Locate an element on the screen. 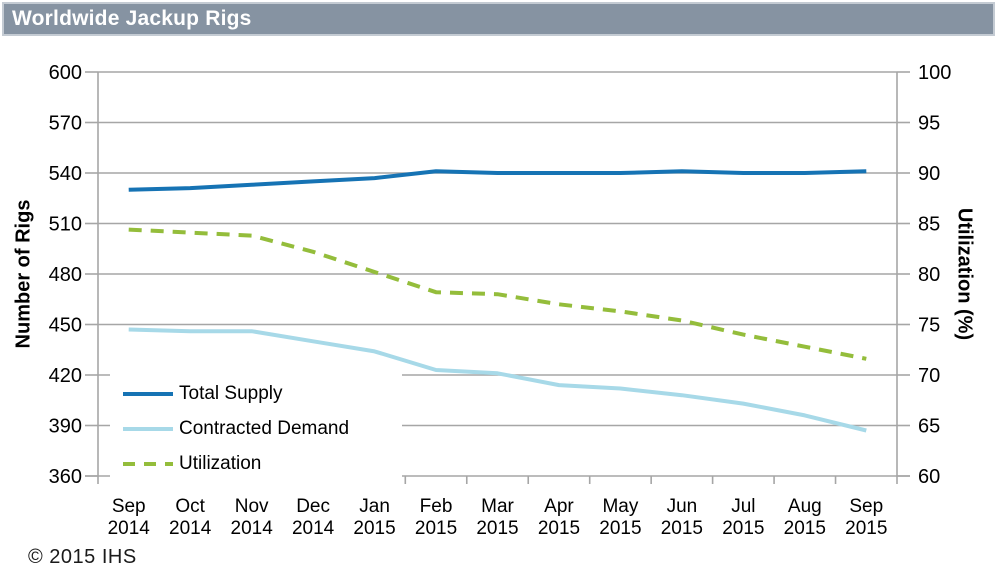 The height and width of the screenshot is (579, 1000). left-axis-tick-label: 360 is located at coordinates (65, 477).